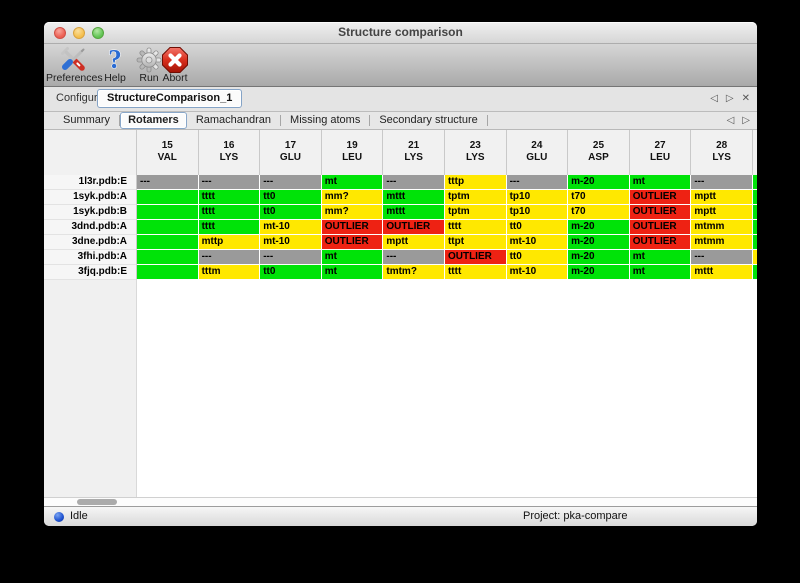 The width and height of the screenshot is (800, 583). What do you see at coordinates (74, 65) in the screenshot?
I see `preferences-button: Preferences` at bounding box center [74, 65].